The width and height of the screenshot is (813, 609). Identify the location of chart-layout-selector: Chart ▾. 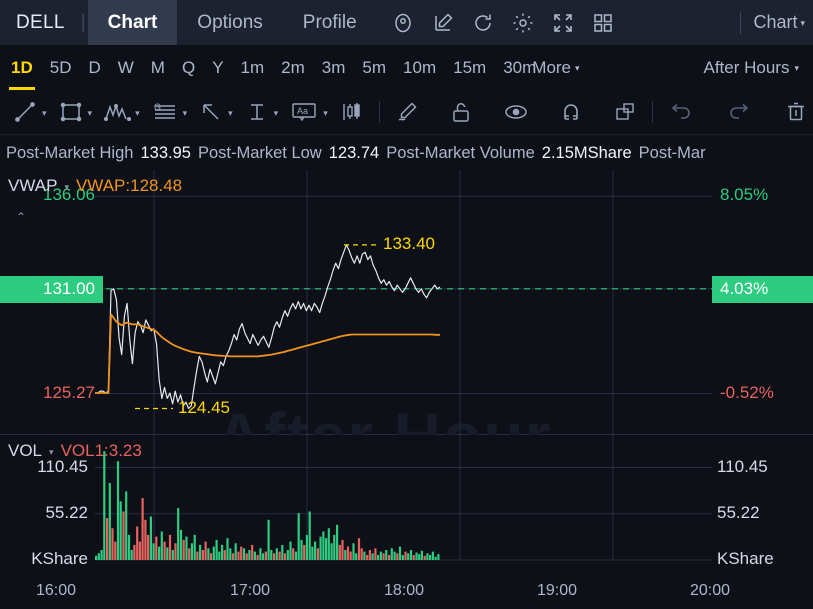
(779, 22).